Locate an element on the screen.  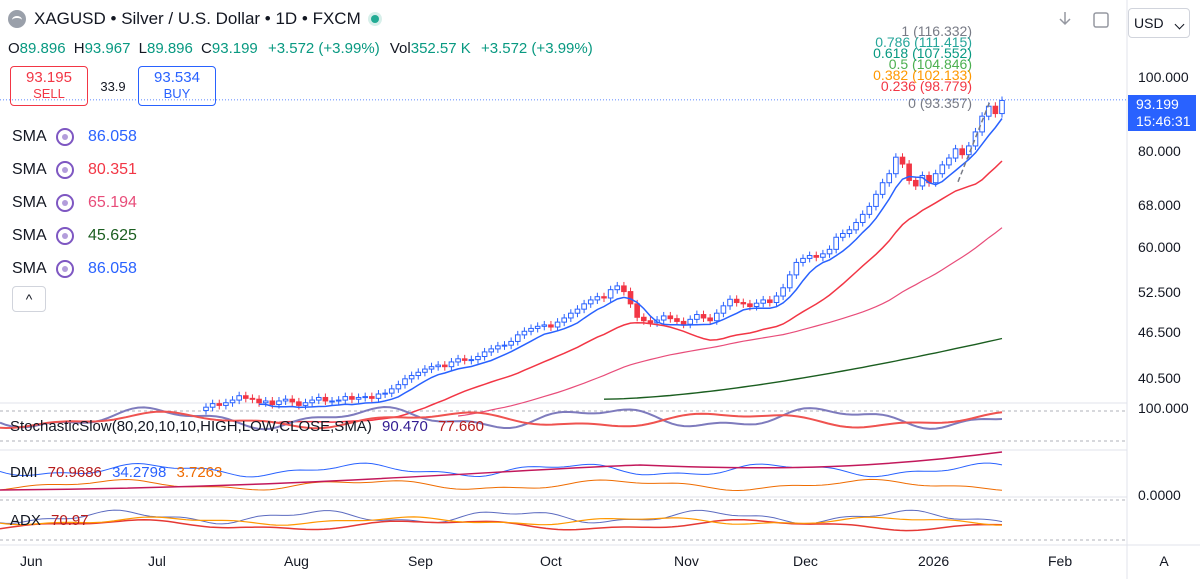
auto-scale-button: A is located at coordinates (1164, 561).